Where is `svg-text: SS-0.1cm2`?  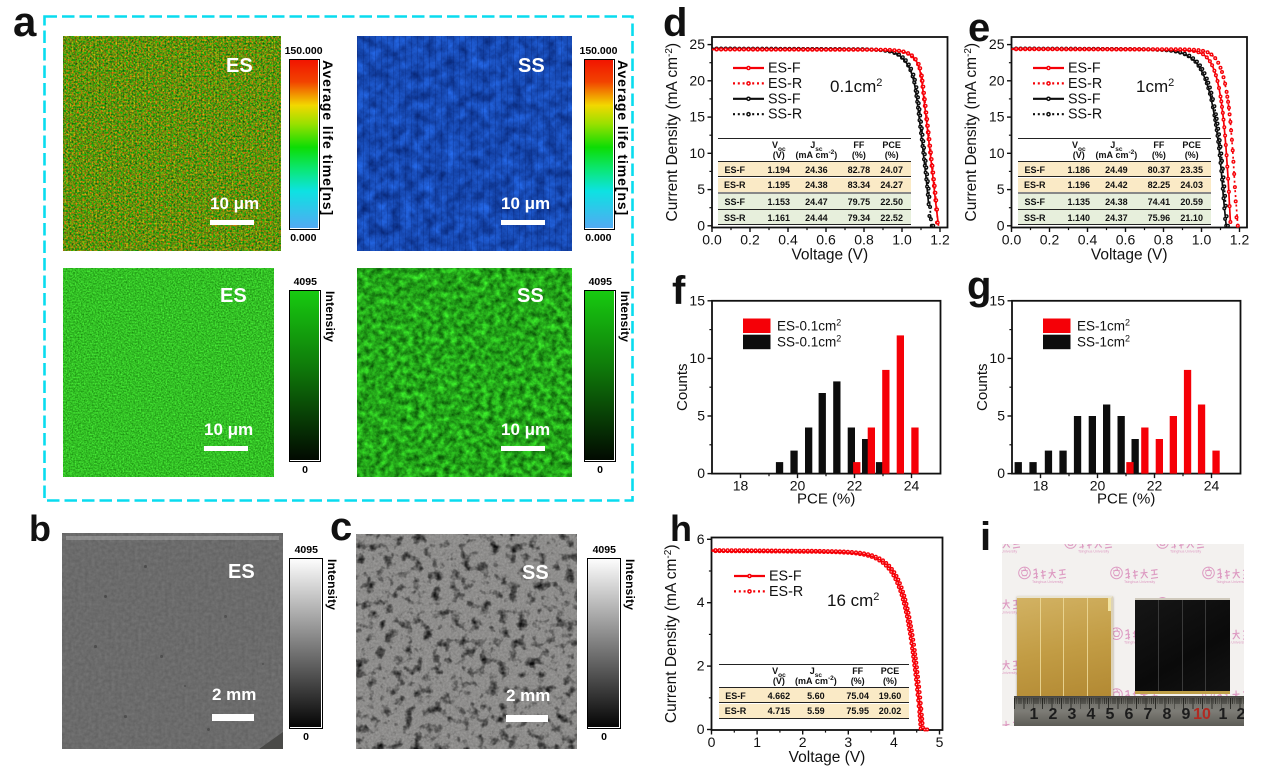
svg-text: SS-0.1cm2 is located at coordinates (809, 342).